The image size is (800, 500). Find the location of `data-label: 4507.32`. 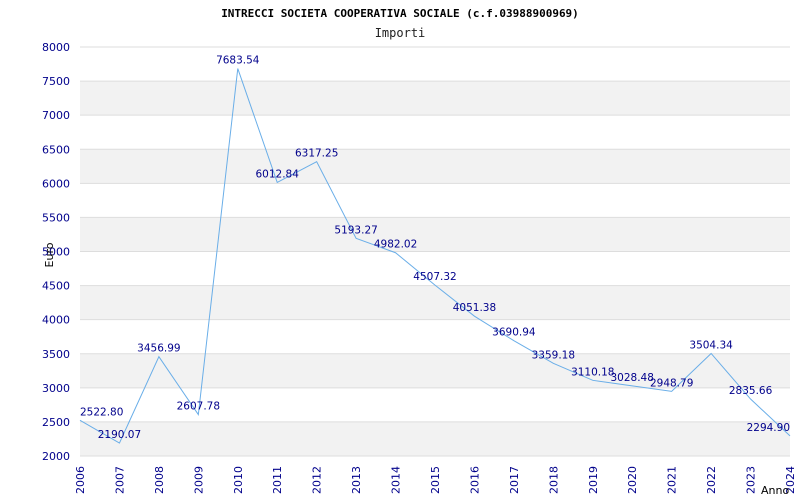

data-label: 4507.32 is located at coordinates (434, 277).